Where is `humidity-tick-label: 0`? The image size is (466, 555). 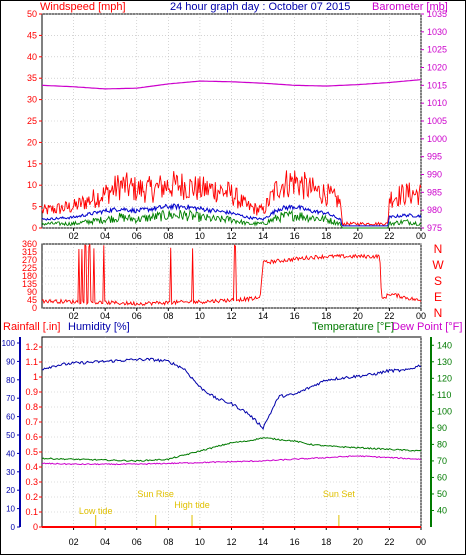 humidity-tick-label: 0 is located at coordinates (13, 527).